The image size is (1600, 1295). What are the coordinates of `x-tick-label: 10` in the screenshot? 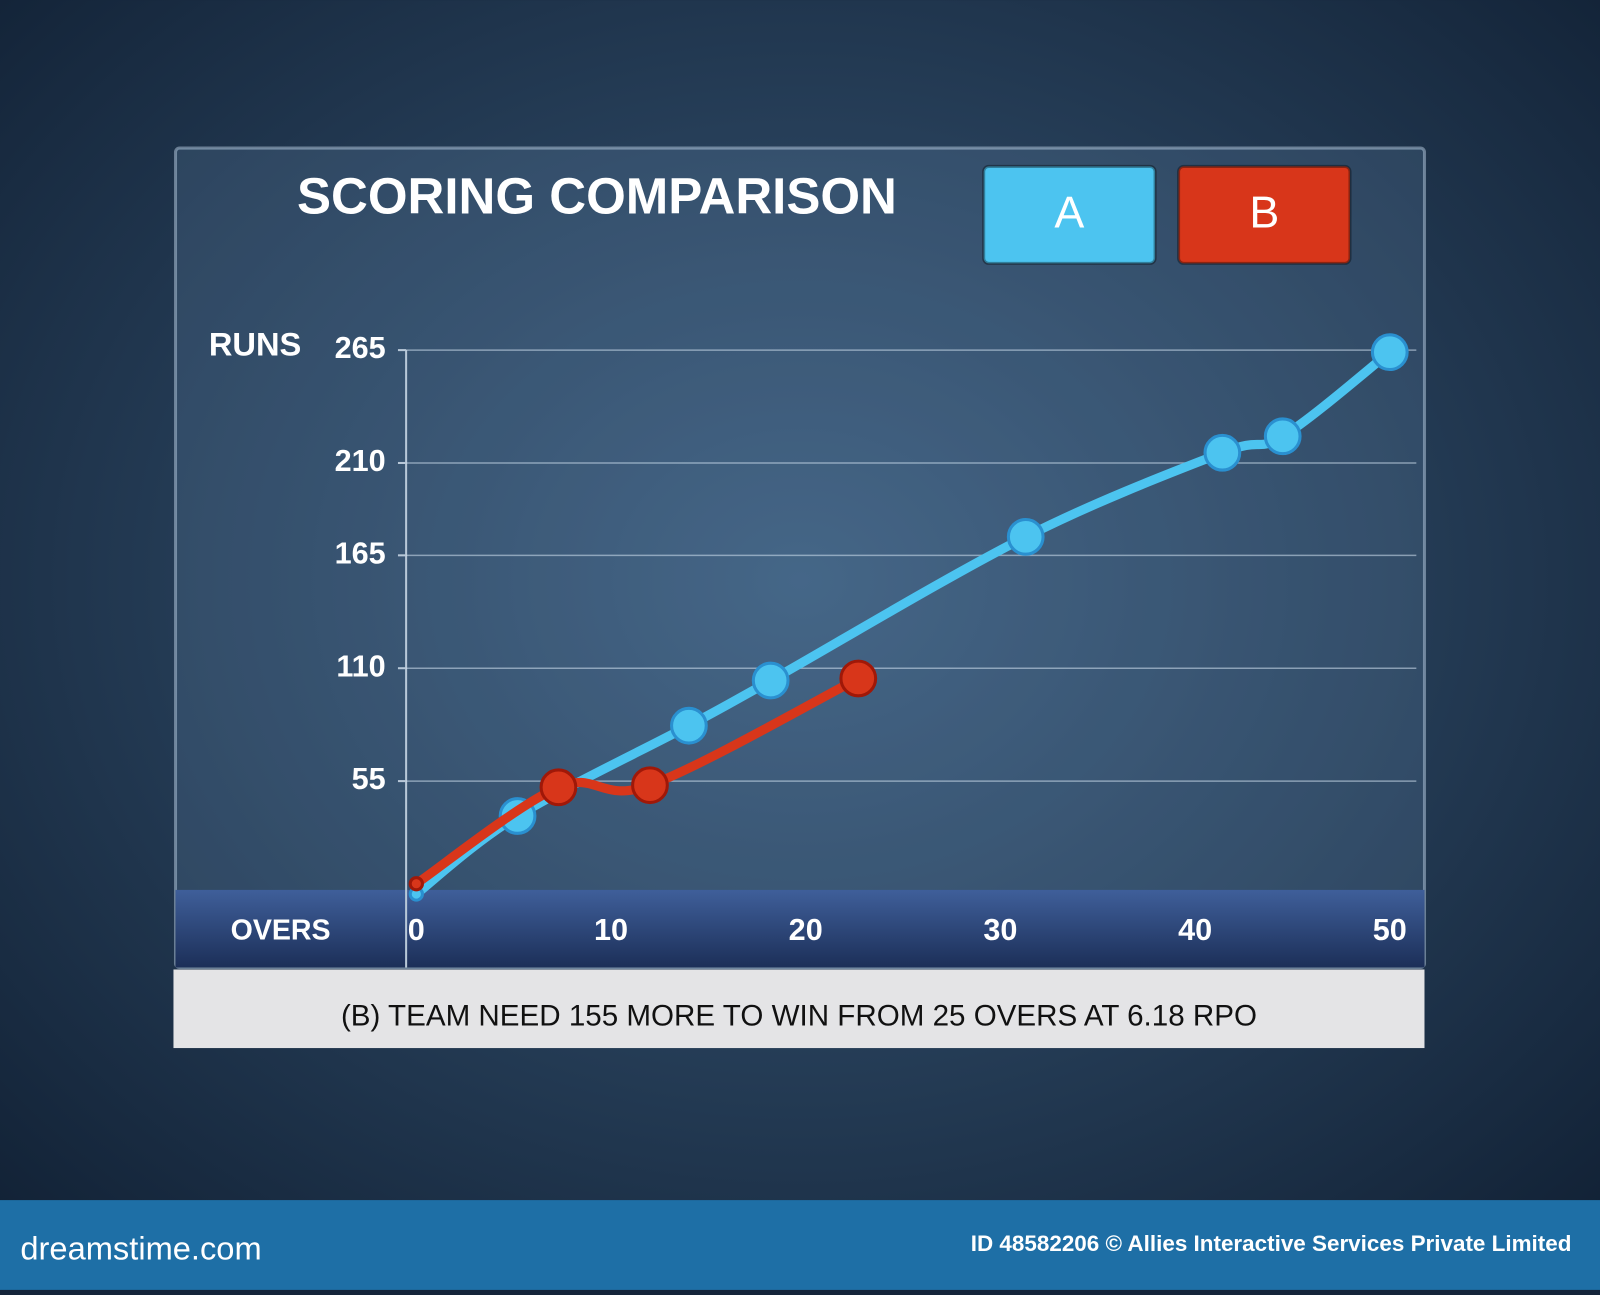 It's located at (611, 930).